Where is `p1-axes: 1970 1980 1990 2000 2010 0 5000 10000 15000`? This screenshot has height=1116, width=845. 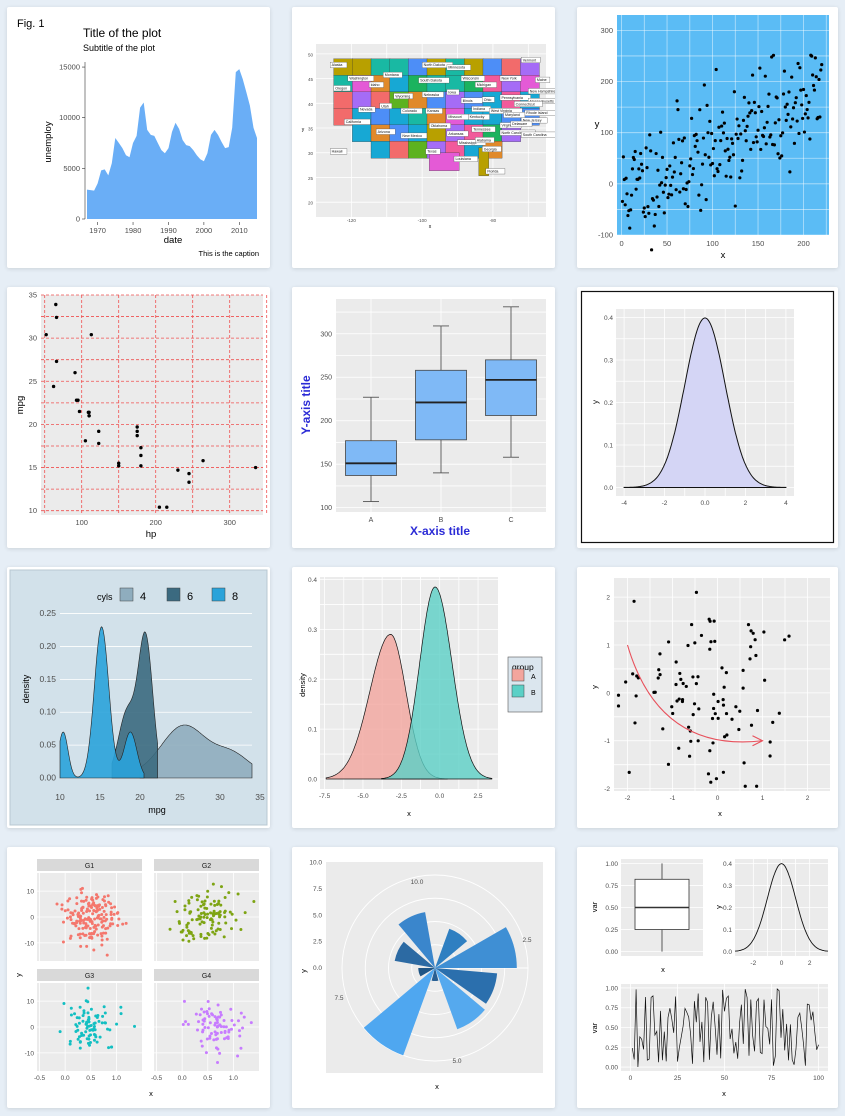 p1-axes: 1970 1980 1990 2000 2010 0 5000 10000 15000 is located at coordinates (158, 148).